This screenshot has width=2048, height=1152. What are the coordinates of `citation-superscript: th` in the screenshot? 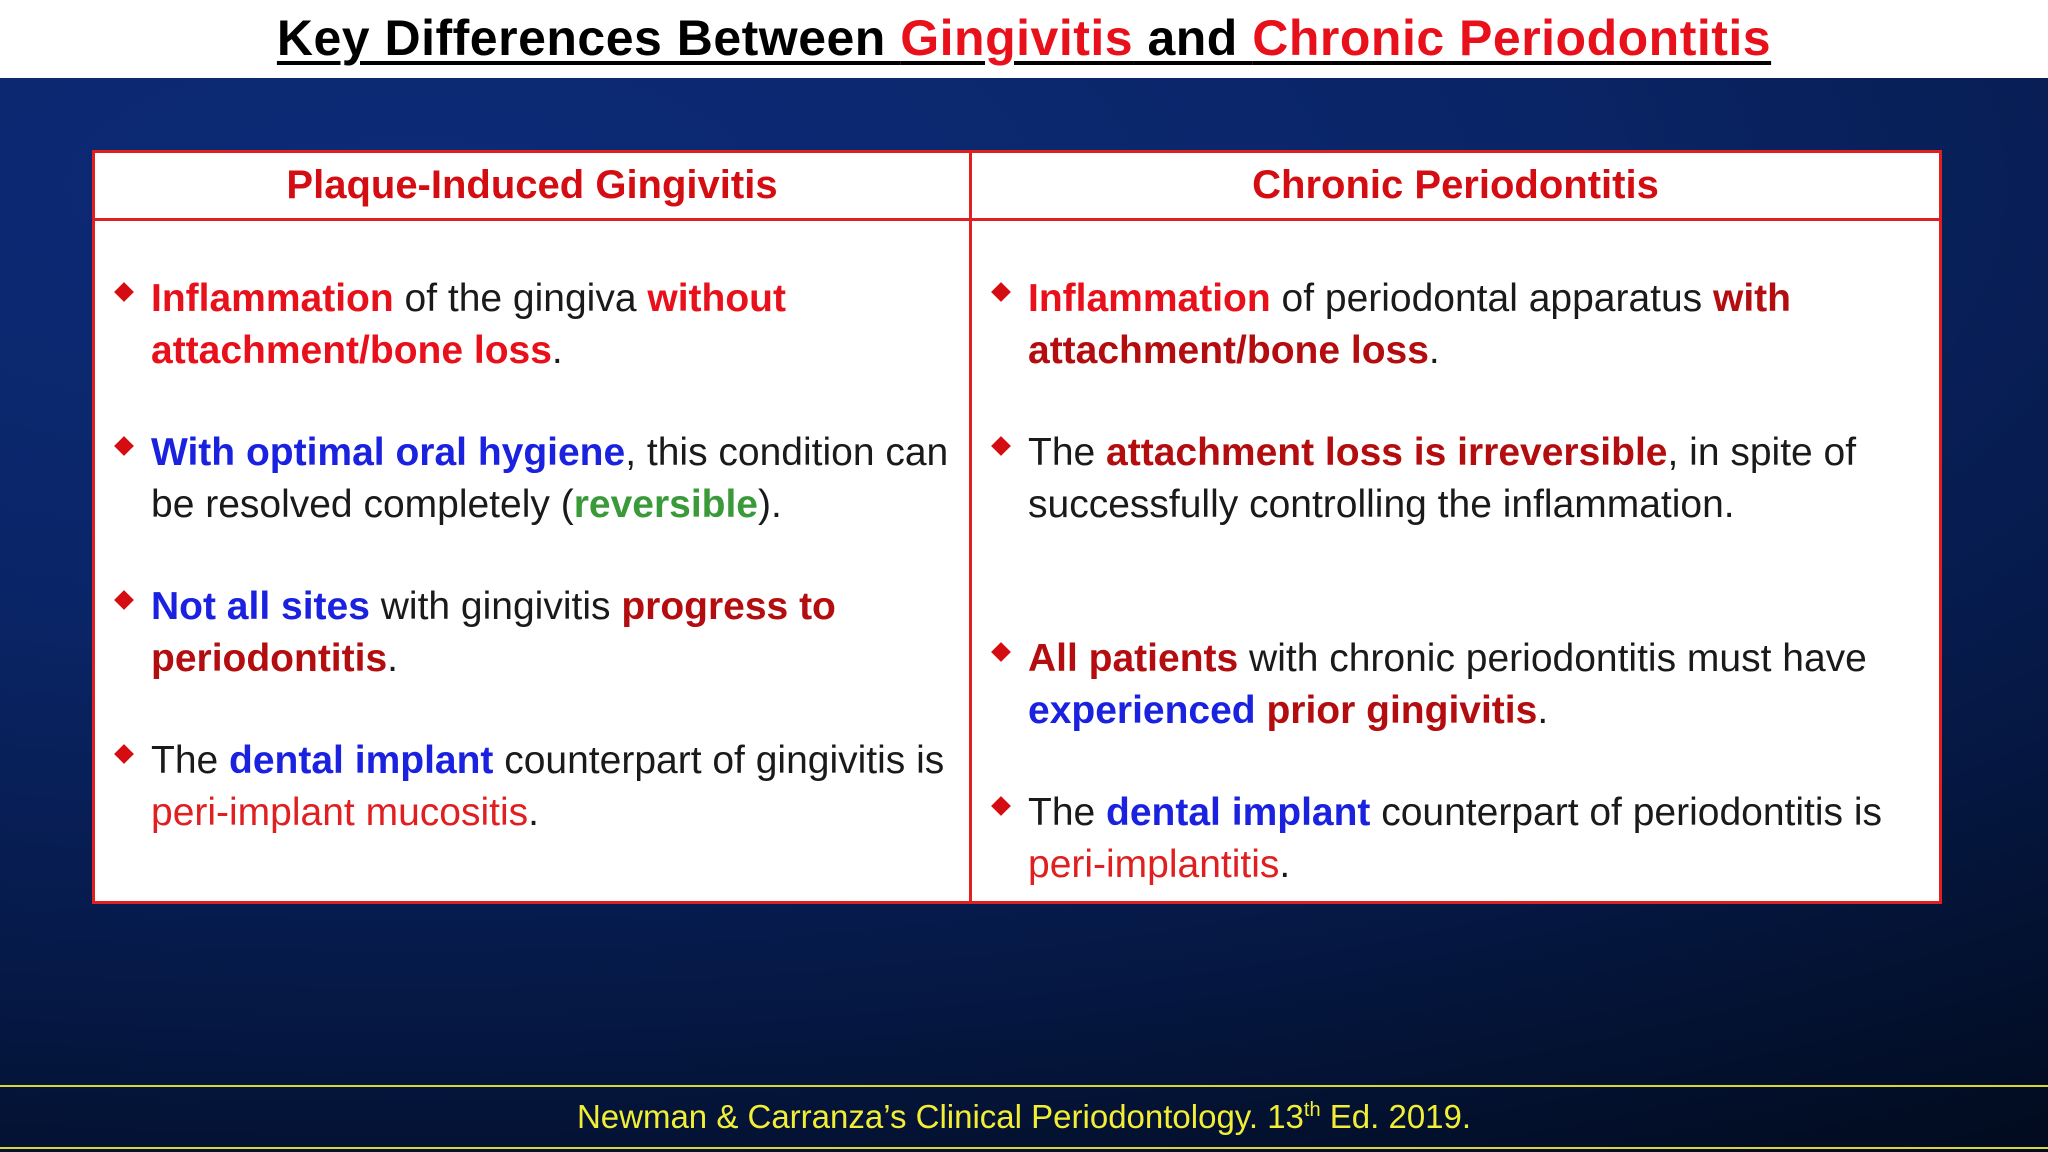 It's located at (1312, 1110).